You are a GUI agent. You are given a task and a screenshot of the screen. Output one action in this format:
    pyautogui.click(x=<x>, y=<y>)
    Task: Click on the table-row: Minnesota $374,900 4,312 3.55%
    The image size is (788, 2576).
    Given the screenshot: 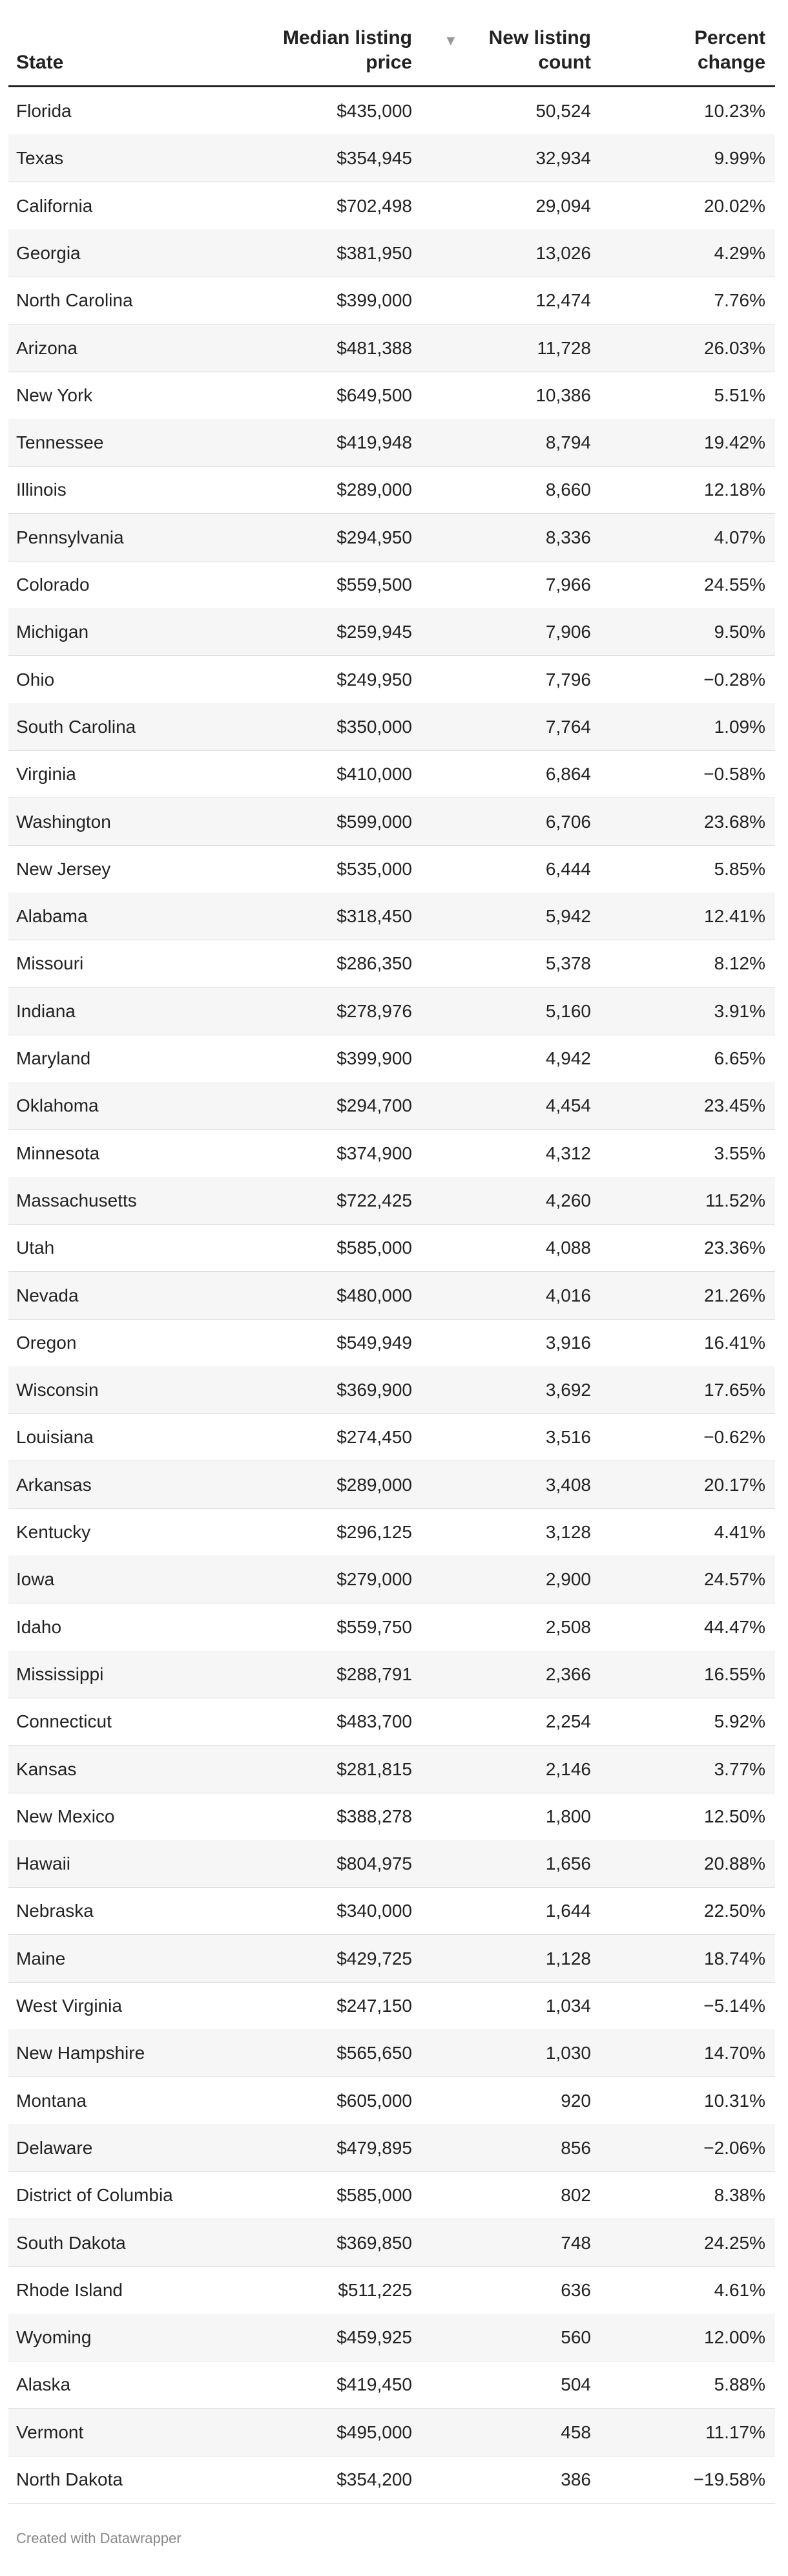 What is the action you would take?
    pyautogui.click(x=391, y=1153)
    